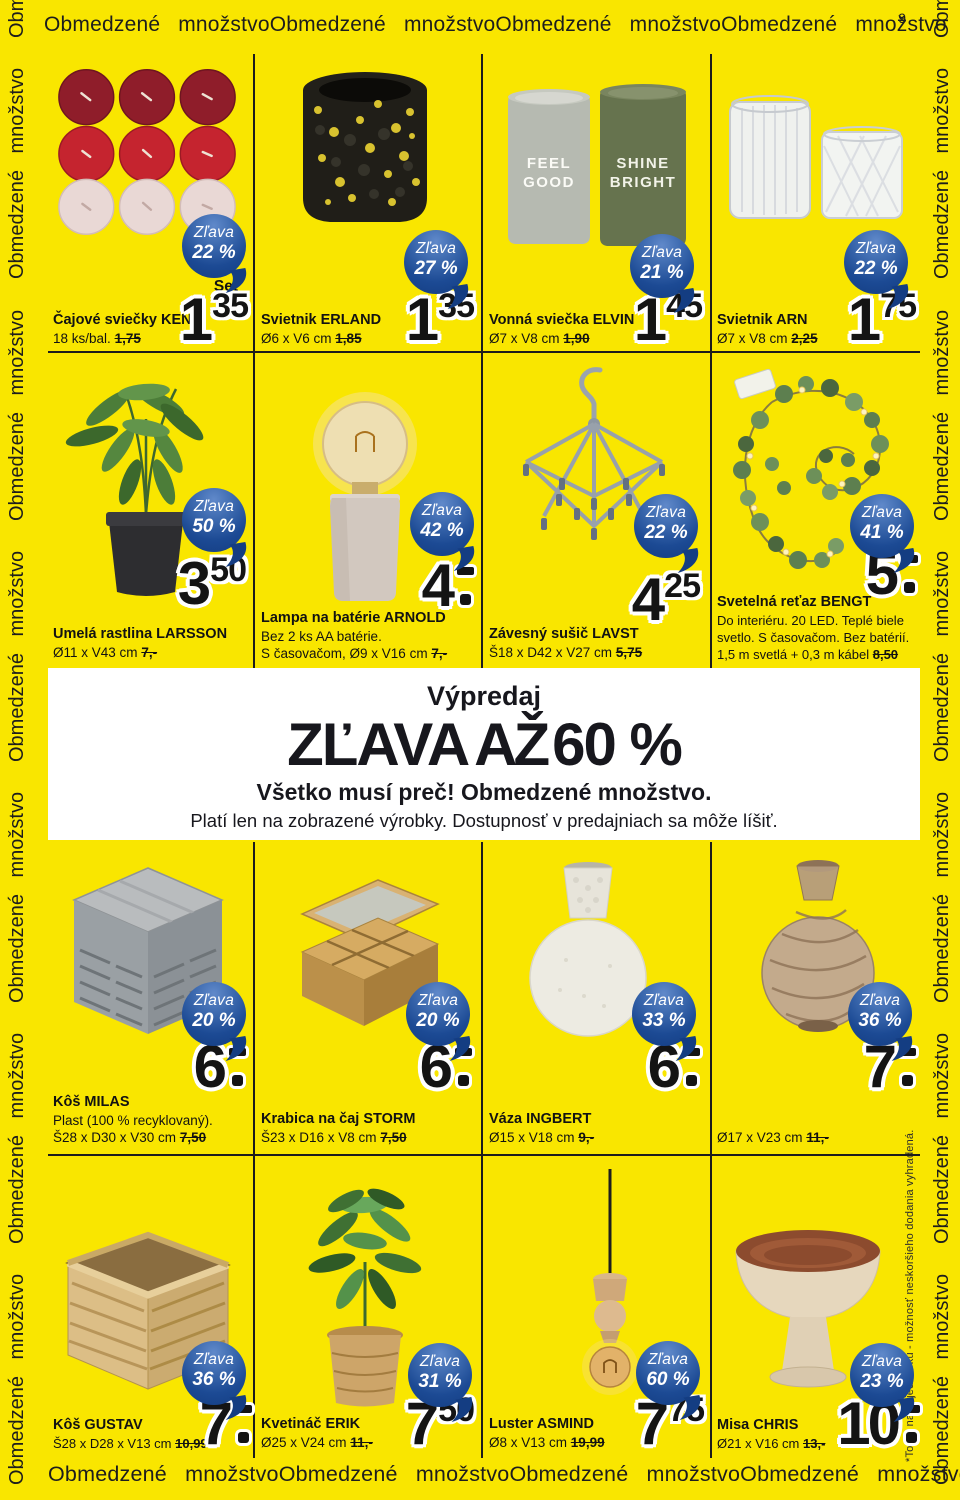 The height and width of the screenshot is (1500, 960). What do you see at coordinates (586, 1138) in the screenshot?
I see `old-price: 9,-` at bounding box center [586, 1138].